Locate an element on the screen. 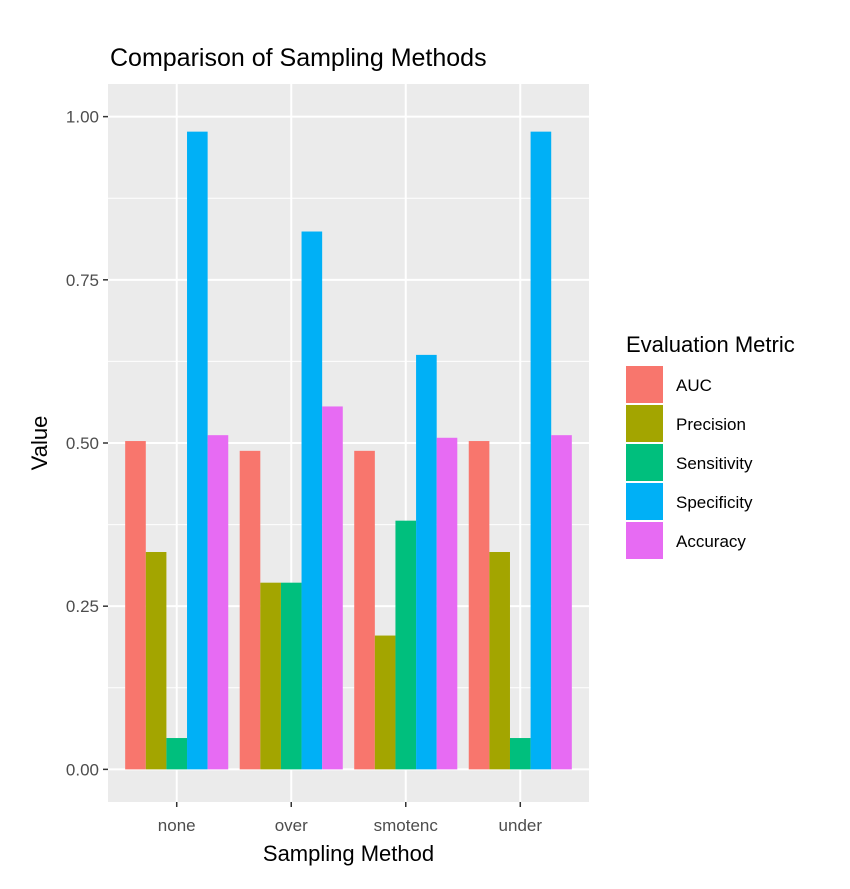 This screenshot has width=850, height=889. x-axis-title: Sampling Method is located at coordinates (348, 853).